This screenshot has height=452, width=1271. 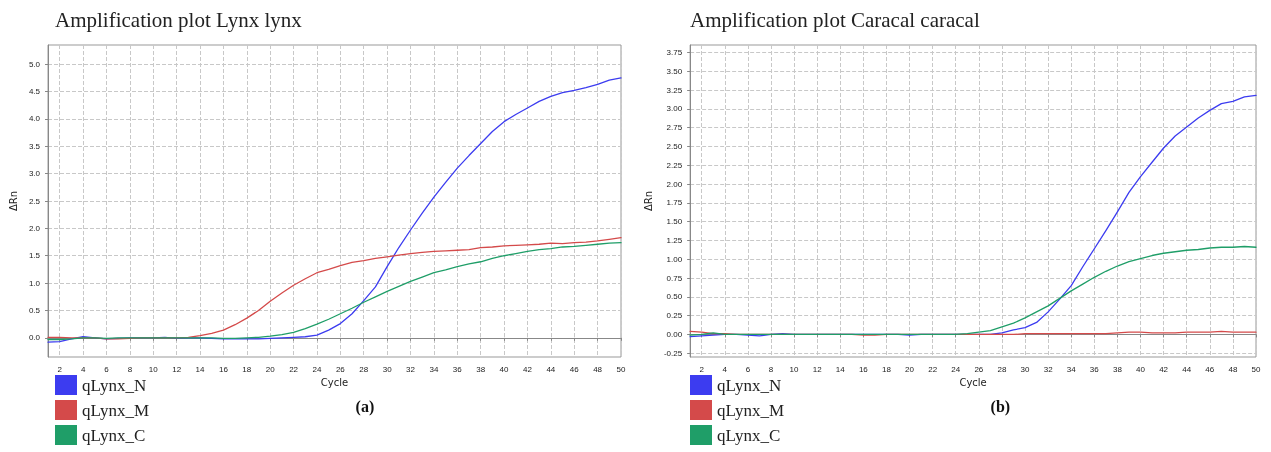 I want to click on y-tick-label: 0.00, so click(x=674, y=334).